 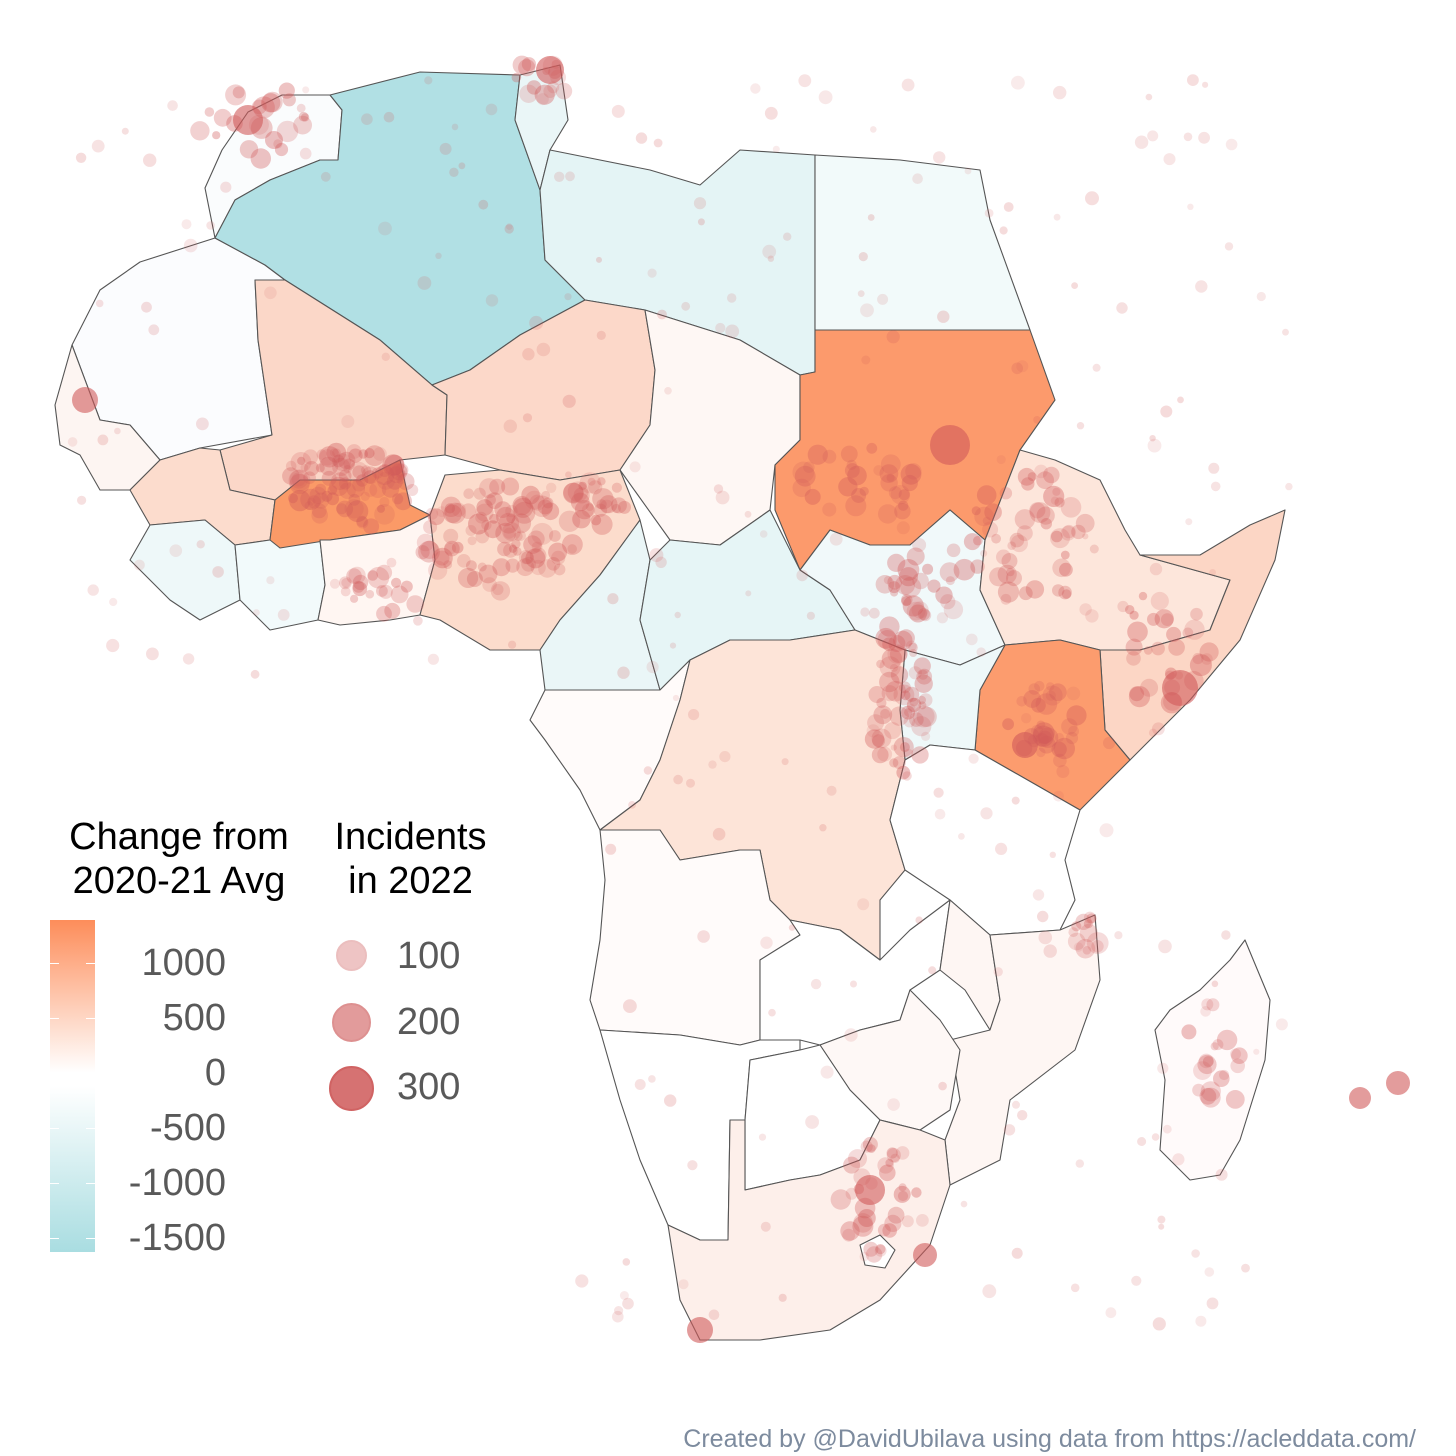 I want to click on colorbar-tick, so click(x=54, y=963).